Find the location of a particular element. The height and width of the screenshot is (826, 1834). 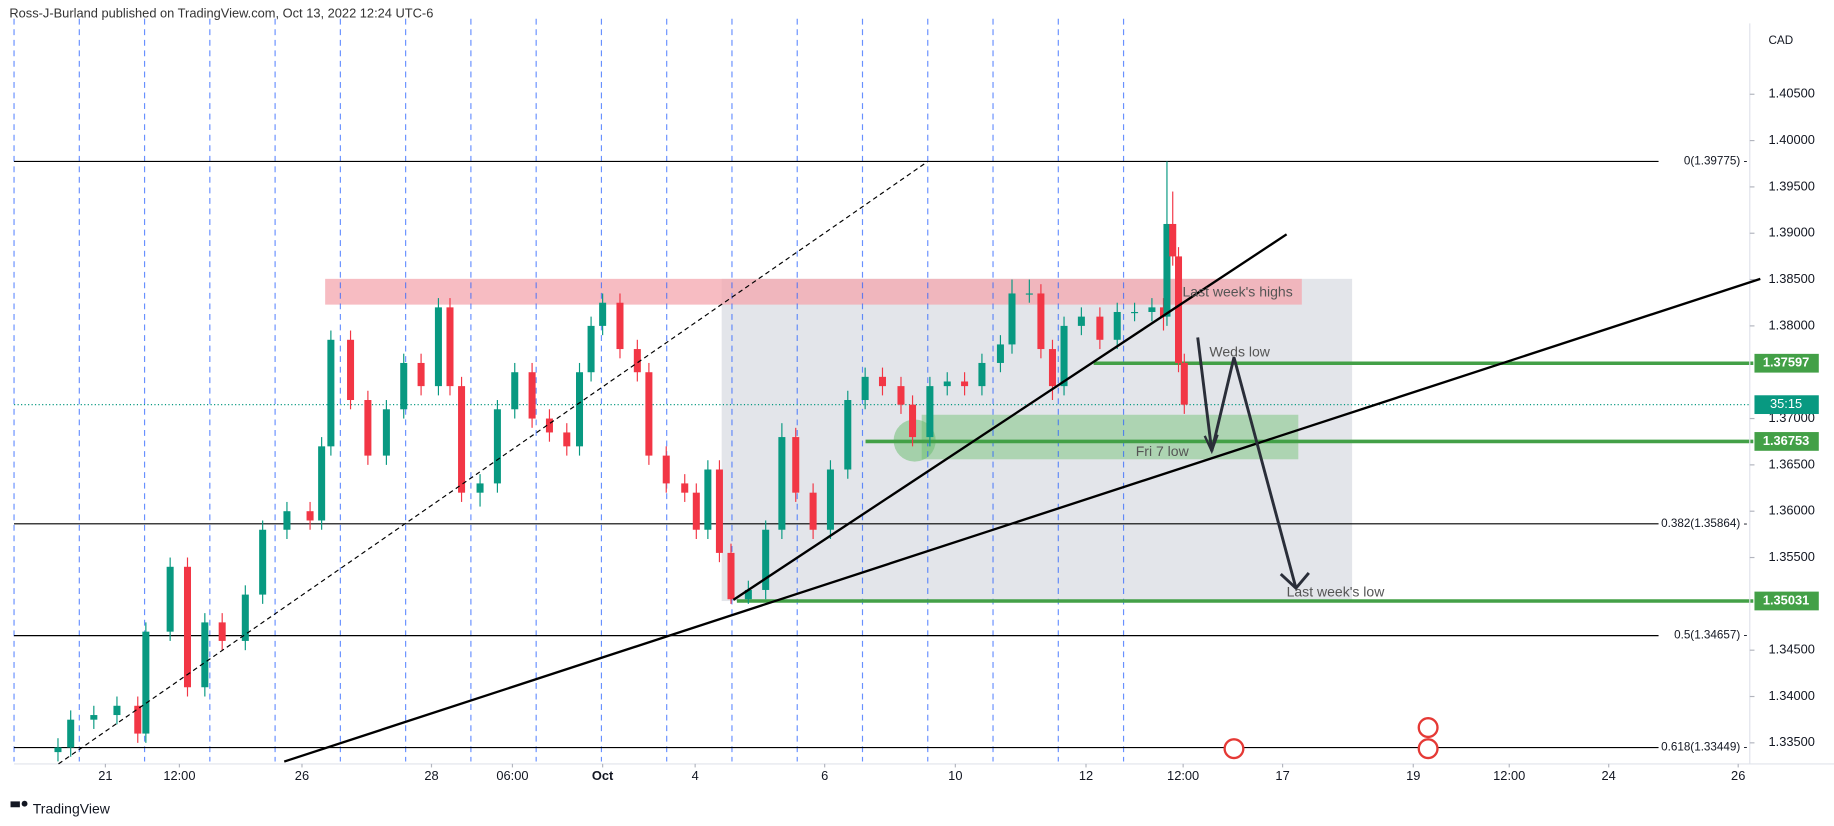

currency-label: CAD is located at coordinates (1781, 40).